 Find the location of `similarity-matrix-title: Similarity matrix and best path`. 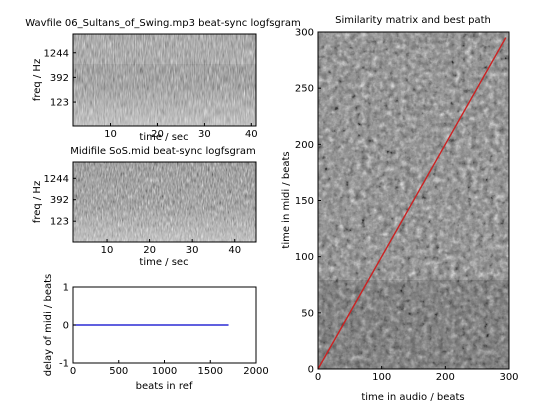

similarity-matrix-title: Similarity matrix and best path is located at coordinates (413, 20).